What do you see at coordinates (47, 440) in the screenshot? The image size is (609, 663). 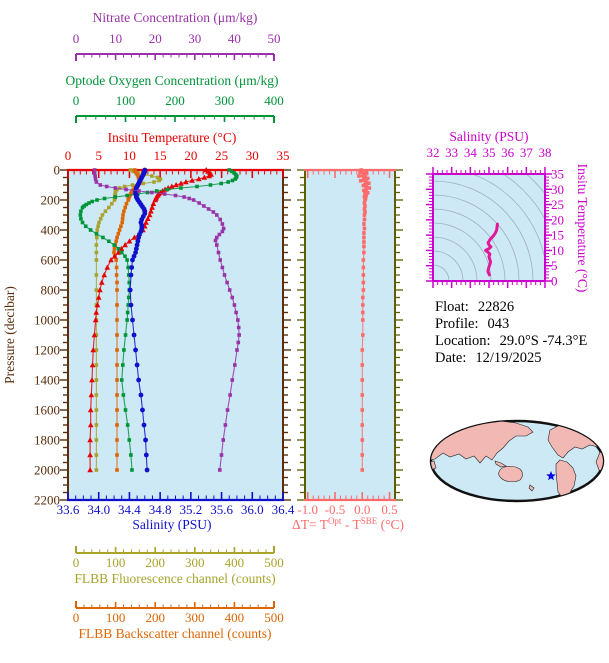 I see `svg-text: 1800` at bounding box center [47, 440].